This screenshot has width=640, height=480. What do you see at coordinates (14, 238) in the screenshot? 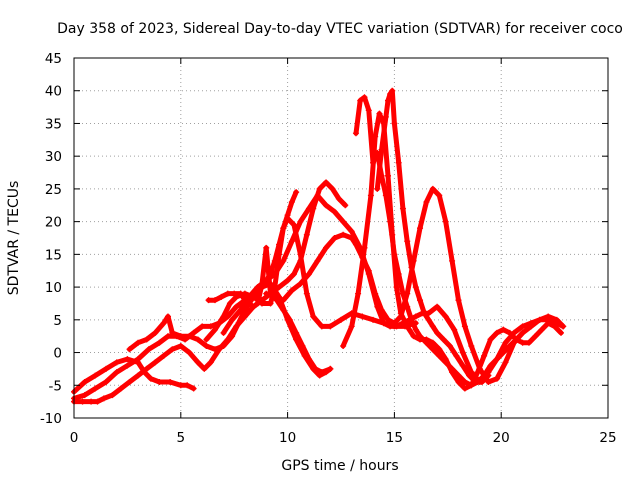
I see `y-axis-label: SDTVAR / TECUs` at bounding box center [14, 238].